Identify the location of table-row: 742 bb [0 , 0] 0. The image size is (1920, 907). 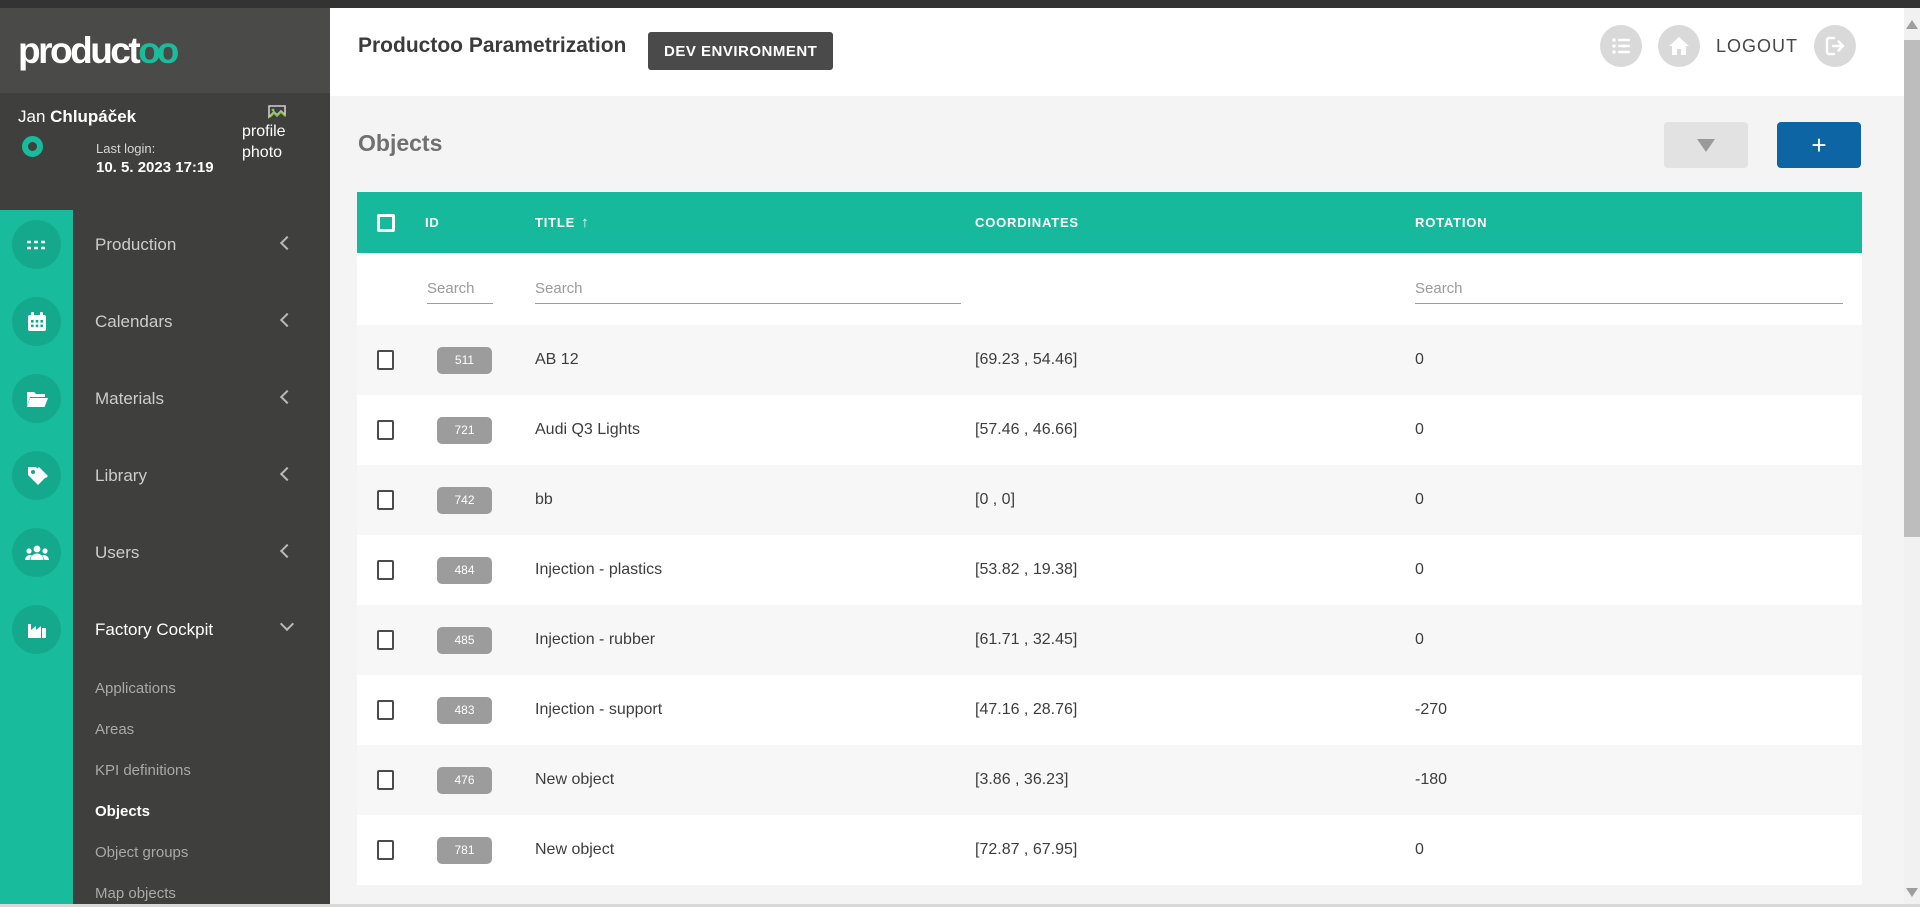
(1109, 500).